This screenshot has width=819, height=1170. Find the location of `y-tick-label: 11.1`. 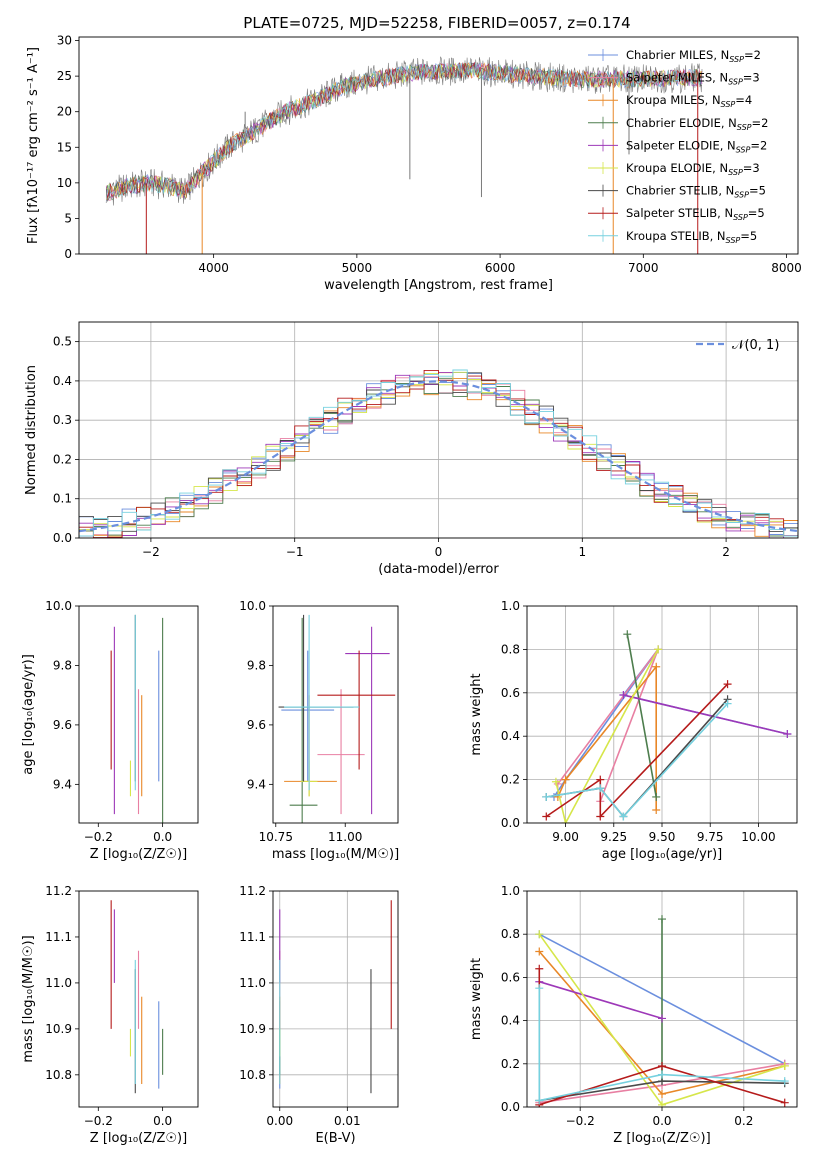

y-tick-label: 11.1 is located at coordinates (58, 937).